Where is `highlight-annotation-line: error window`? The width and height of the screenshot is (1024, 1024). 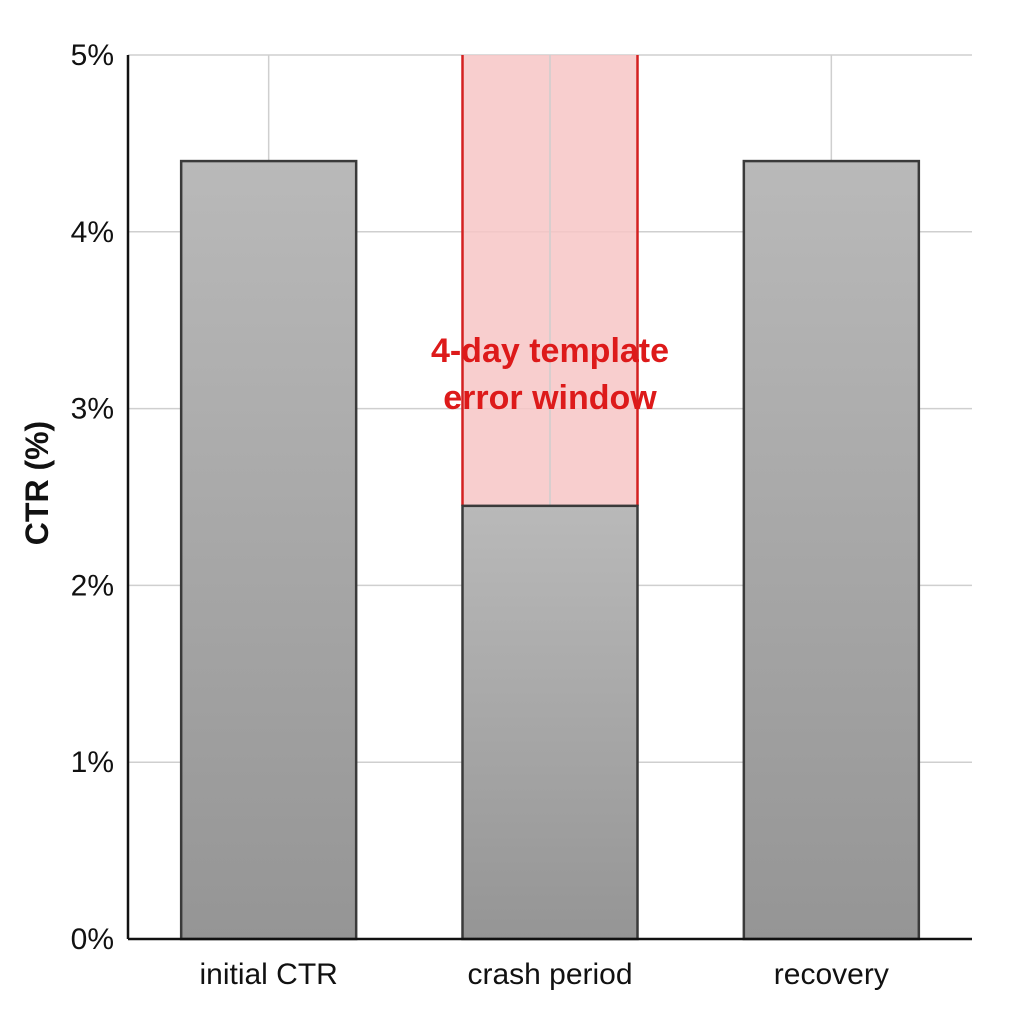
highlight-annotation-line: error window is located at coordinates (550, 398).